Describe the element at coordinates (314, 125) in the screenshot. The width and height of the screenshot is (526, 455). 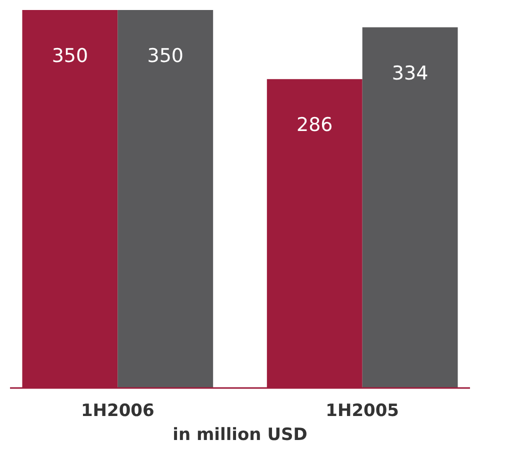
I see `data-label: 286` at that location.